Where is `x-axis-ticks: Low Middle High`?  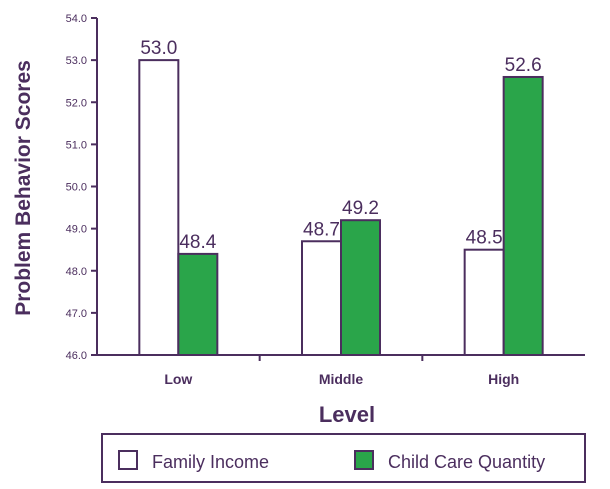
x-axis-ticks: Low Middle High is located at coordinates (341, 371).